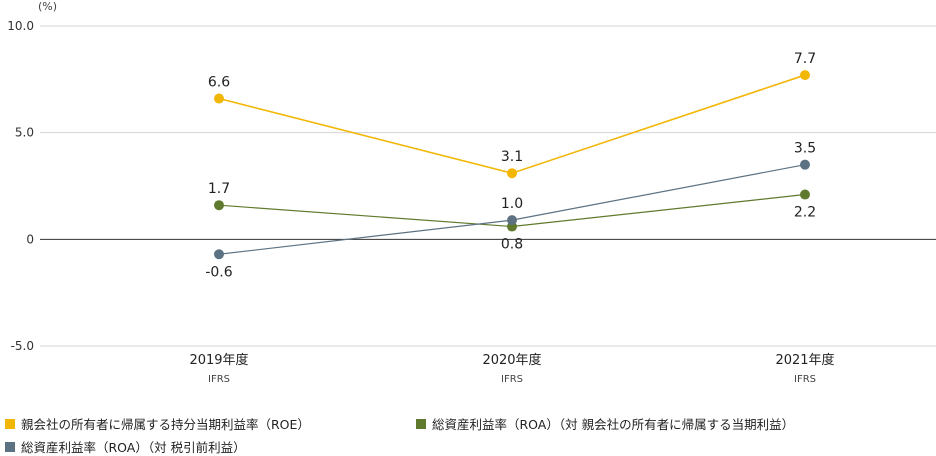 The height and width of the screenshot is (456, 936). I want to click on data-label: 1.7, so click(219, 189).